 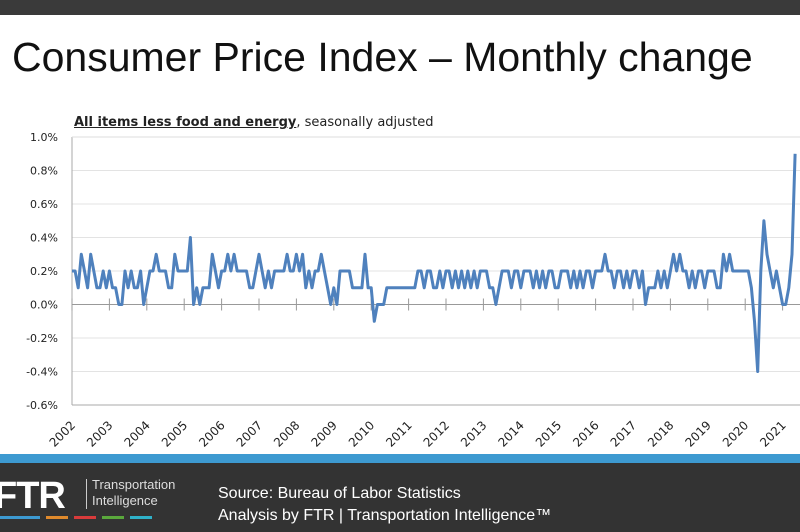 I want to click on x-tick-label: 2020, so click(x=735, y=433).